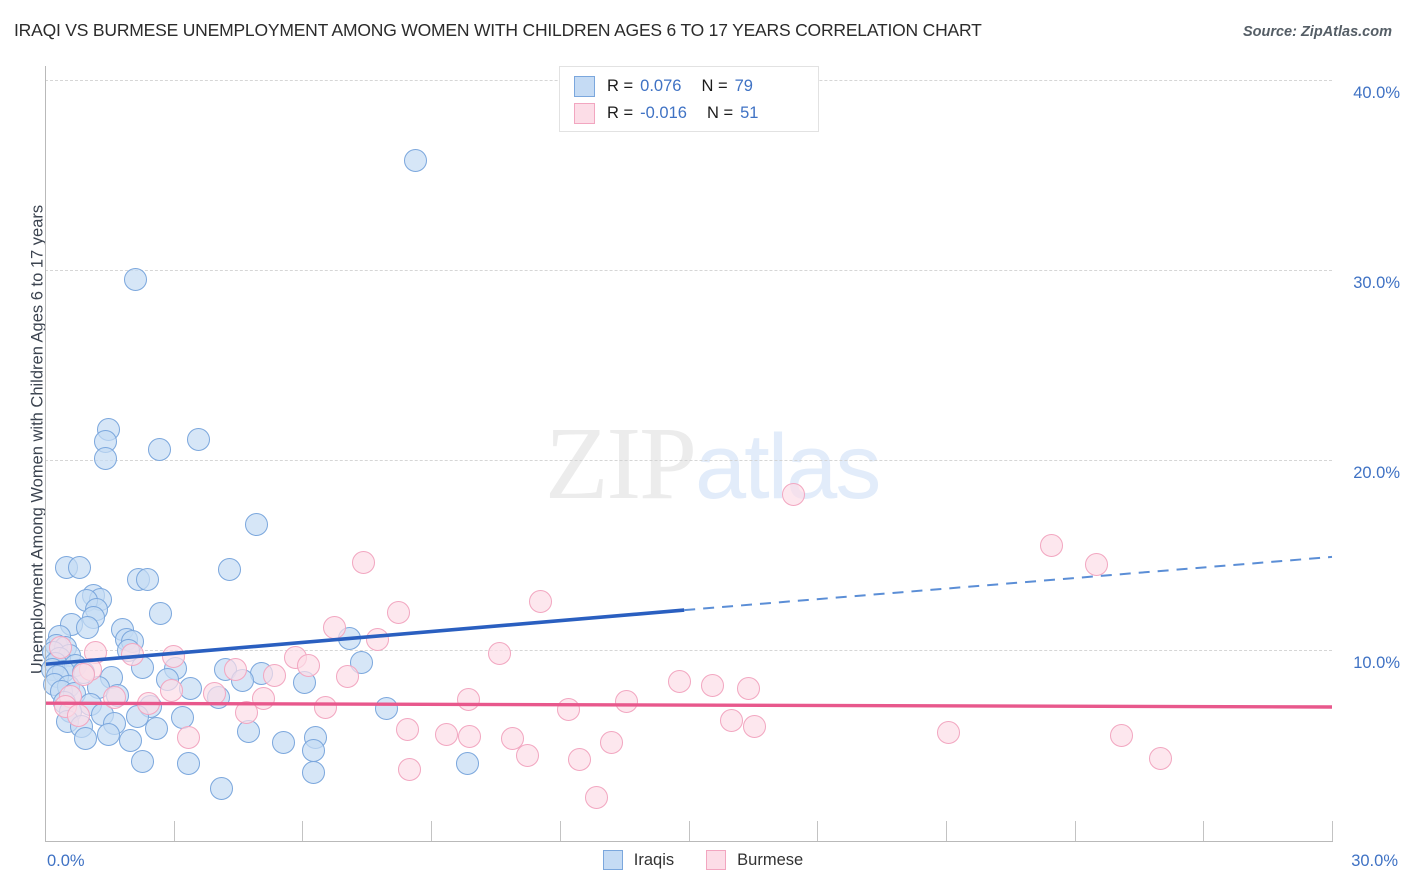 This screenshot has height=892, width=1406. What do you see at coordinates (1317, 32) in the screenshot?
I see `source-label: Source: ZipAtlas.com` at bounding box center [1317, 32].